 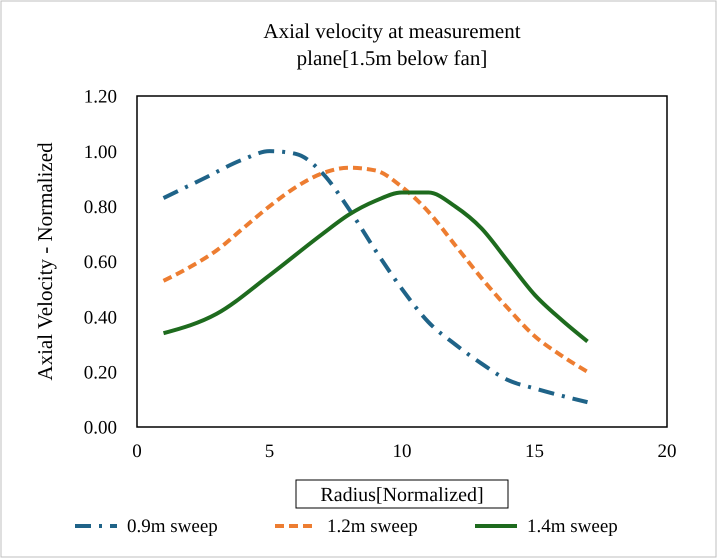 I want to click on legend-label: 1.4m sweep, so click(x=572, y=526).